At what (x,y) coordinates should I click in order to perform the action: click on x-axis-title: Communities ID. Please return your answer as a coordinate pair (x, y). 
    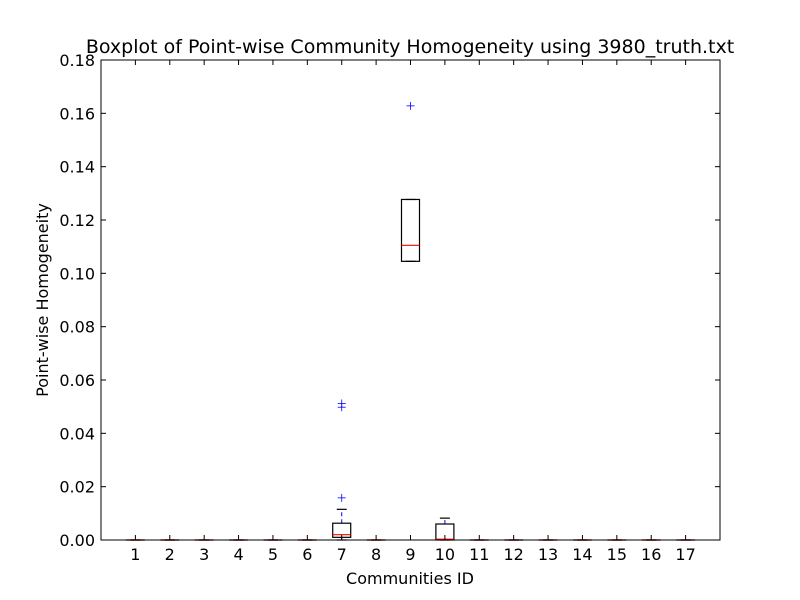
    Looking at the image, I should click on (410, 578).